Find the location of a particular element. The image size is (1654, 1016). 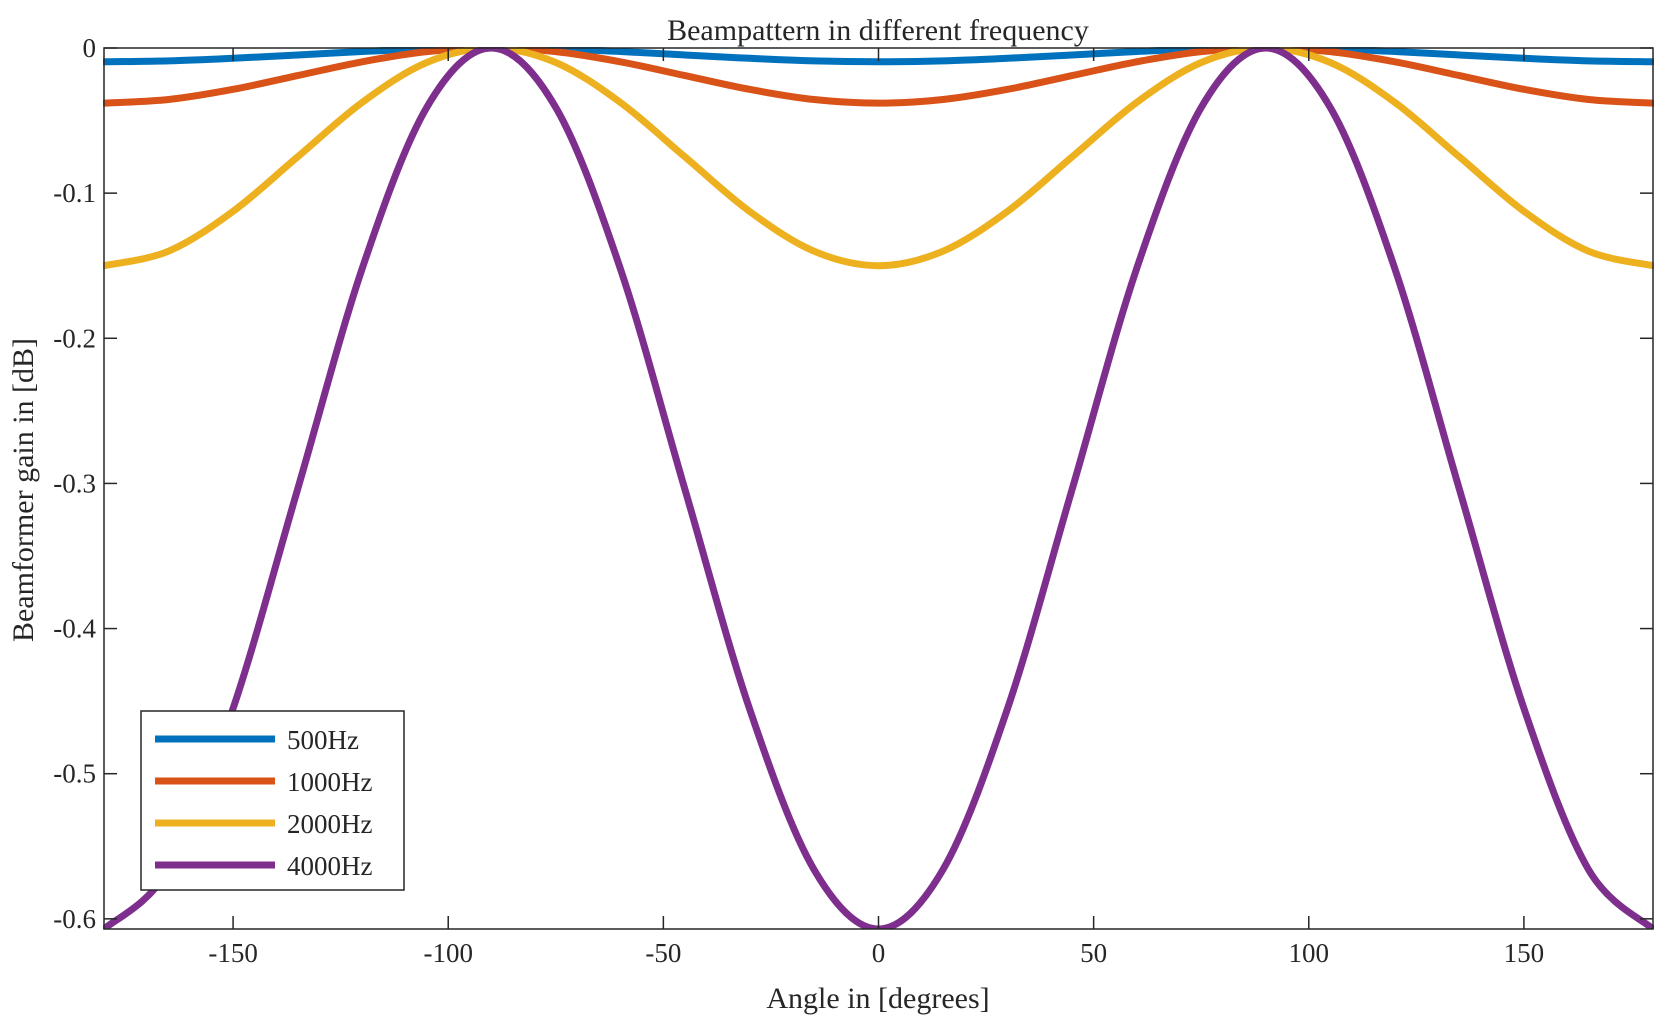

y-tick-label: -0.2 is located at coordinates (74, 338).